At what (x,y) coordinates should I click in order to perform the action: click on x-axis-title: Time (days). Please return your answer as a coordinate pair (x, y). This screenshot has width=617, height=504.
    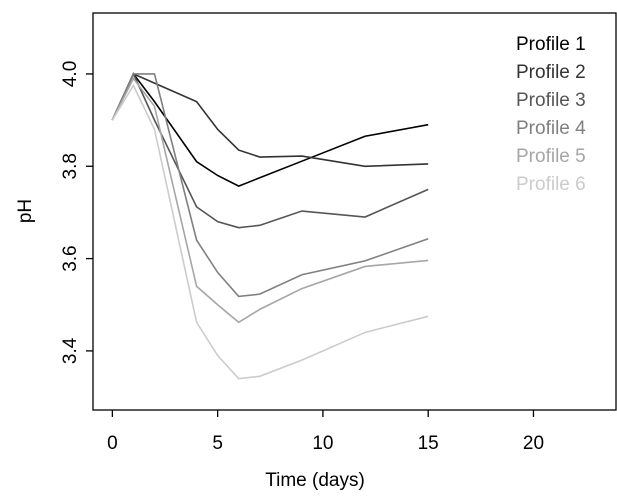
    Looking at the image, I should click on (315, 480).